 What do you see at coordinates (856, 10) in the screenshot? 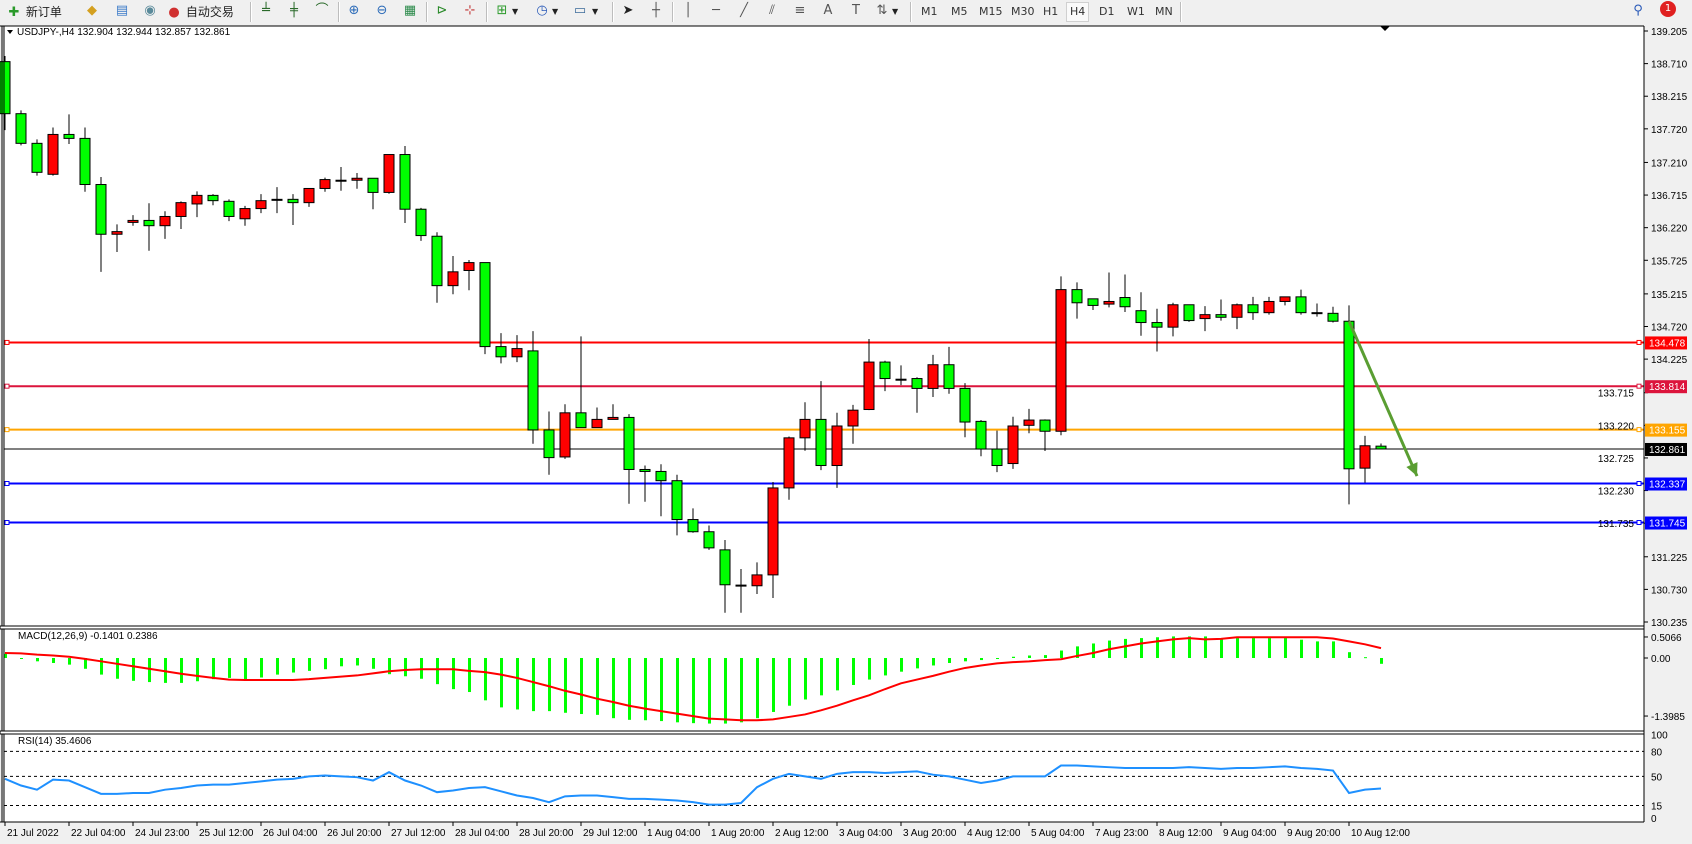
I see `text-label-icon: T` at bounding box center [856, 10].